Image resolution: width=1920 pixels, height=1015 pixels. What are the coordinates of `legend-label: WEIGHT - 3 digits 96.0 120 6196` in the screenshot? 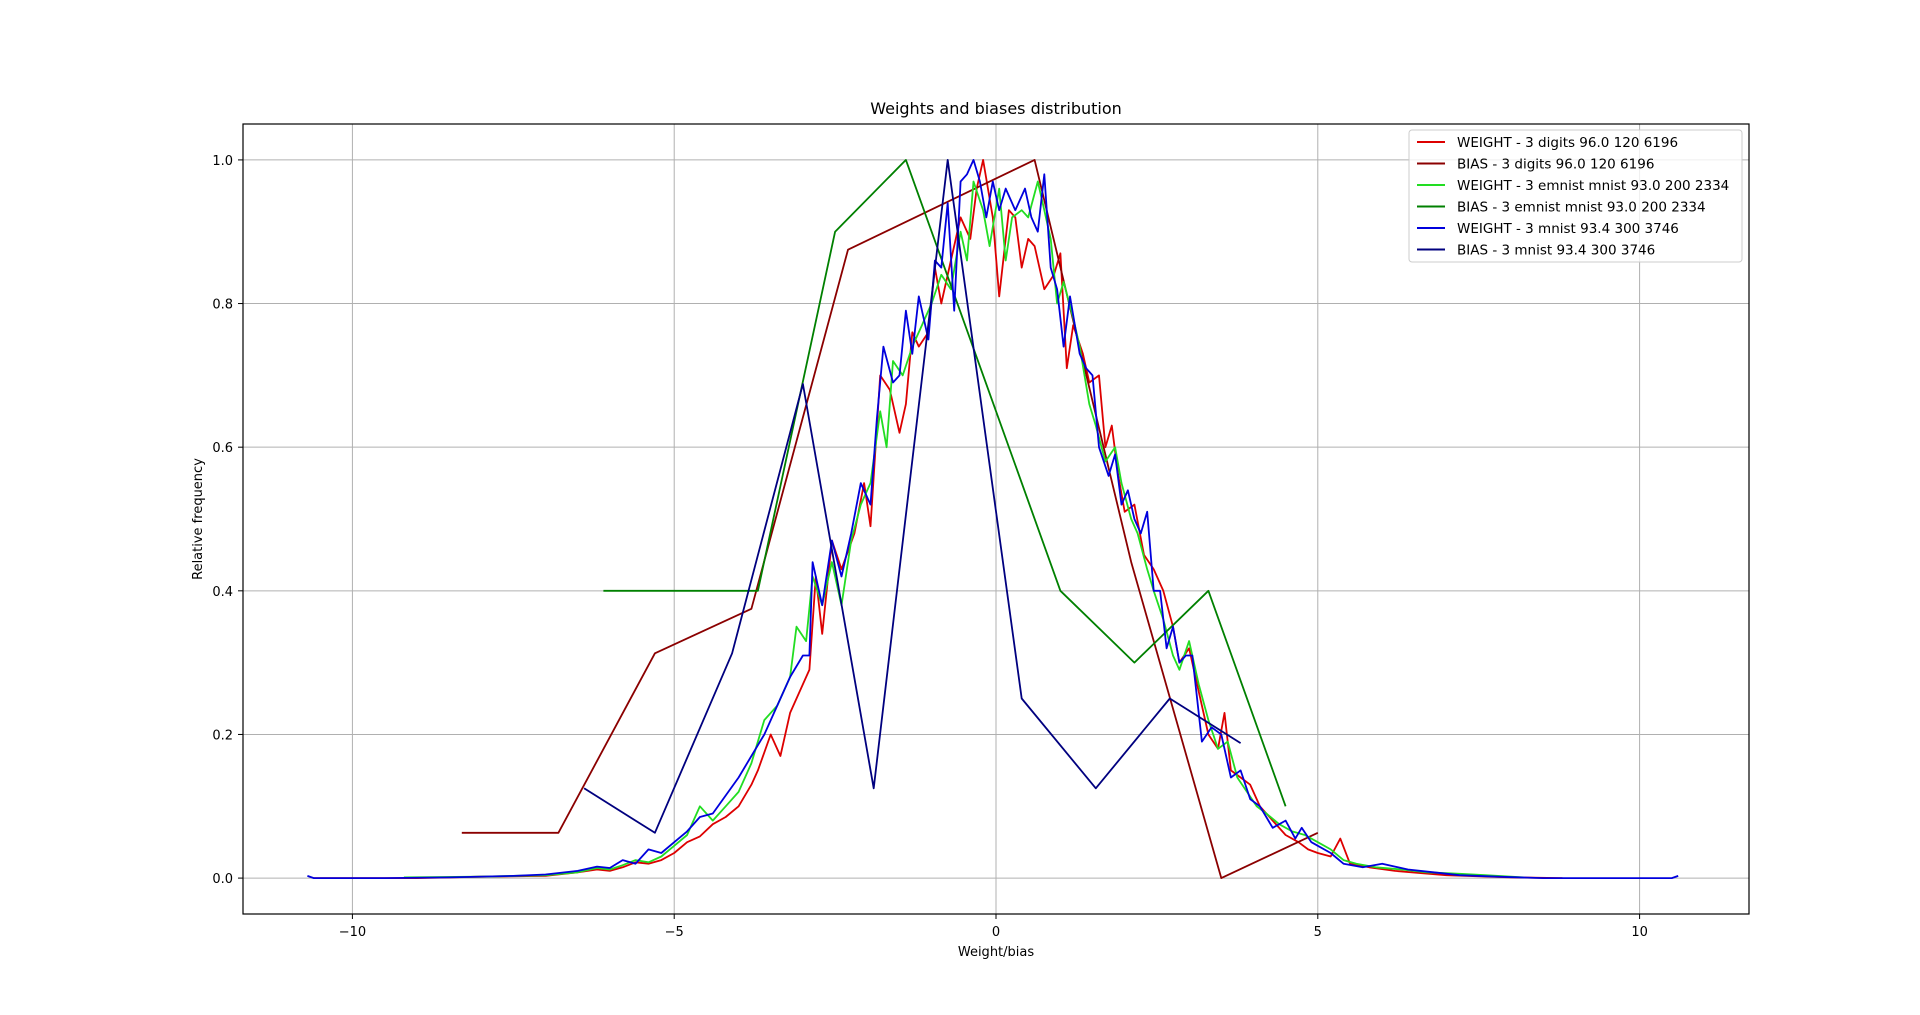 It's located at (1567, 143).